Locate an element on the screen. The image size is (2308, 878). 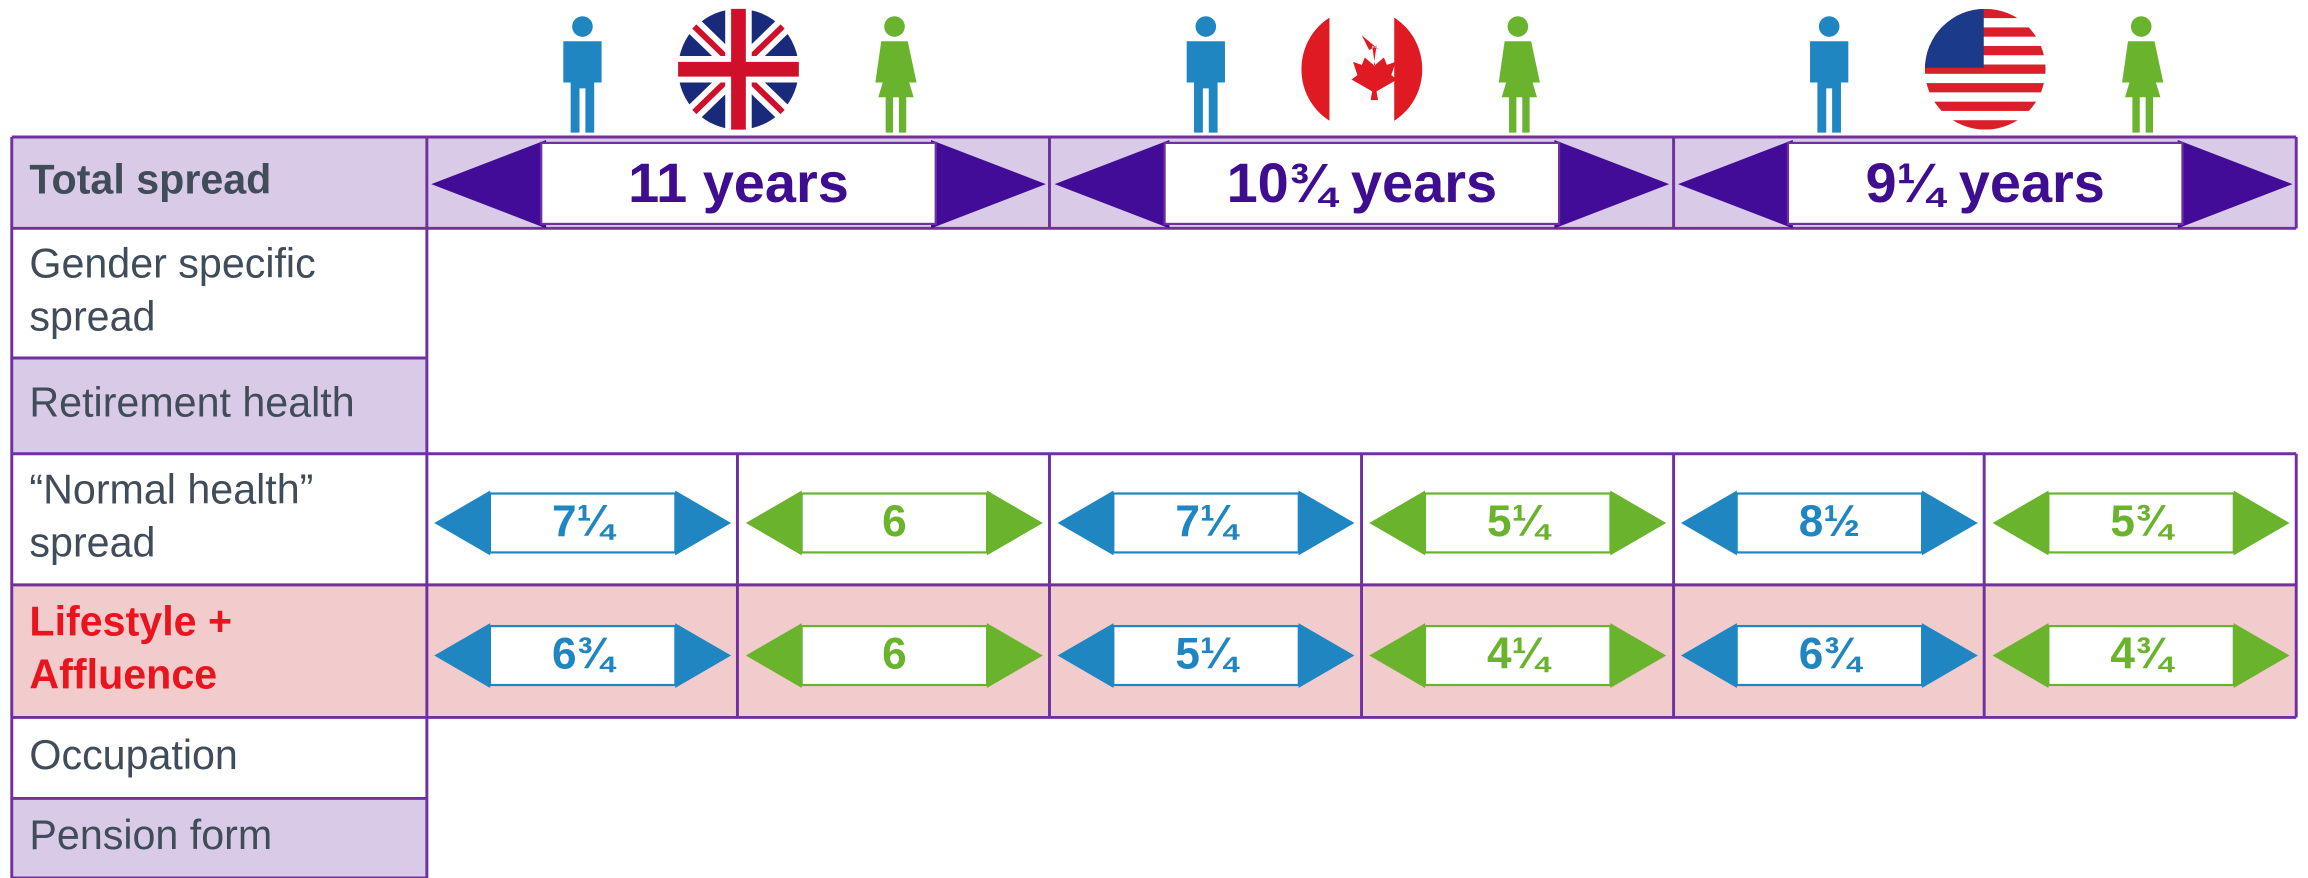
lifestyle-spread: 6 is located at coordinates (894, 654).